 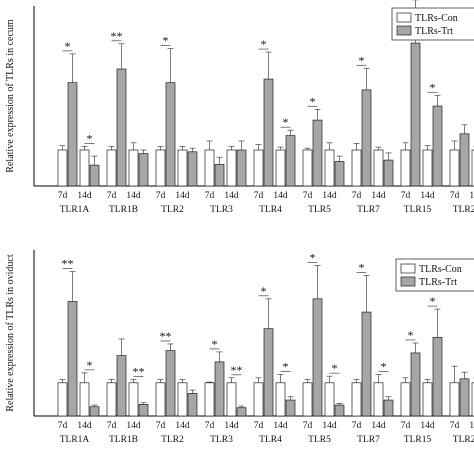 I want to click on group-label: TLR5, so click(x=319, y=440).